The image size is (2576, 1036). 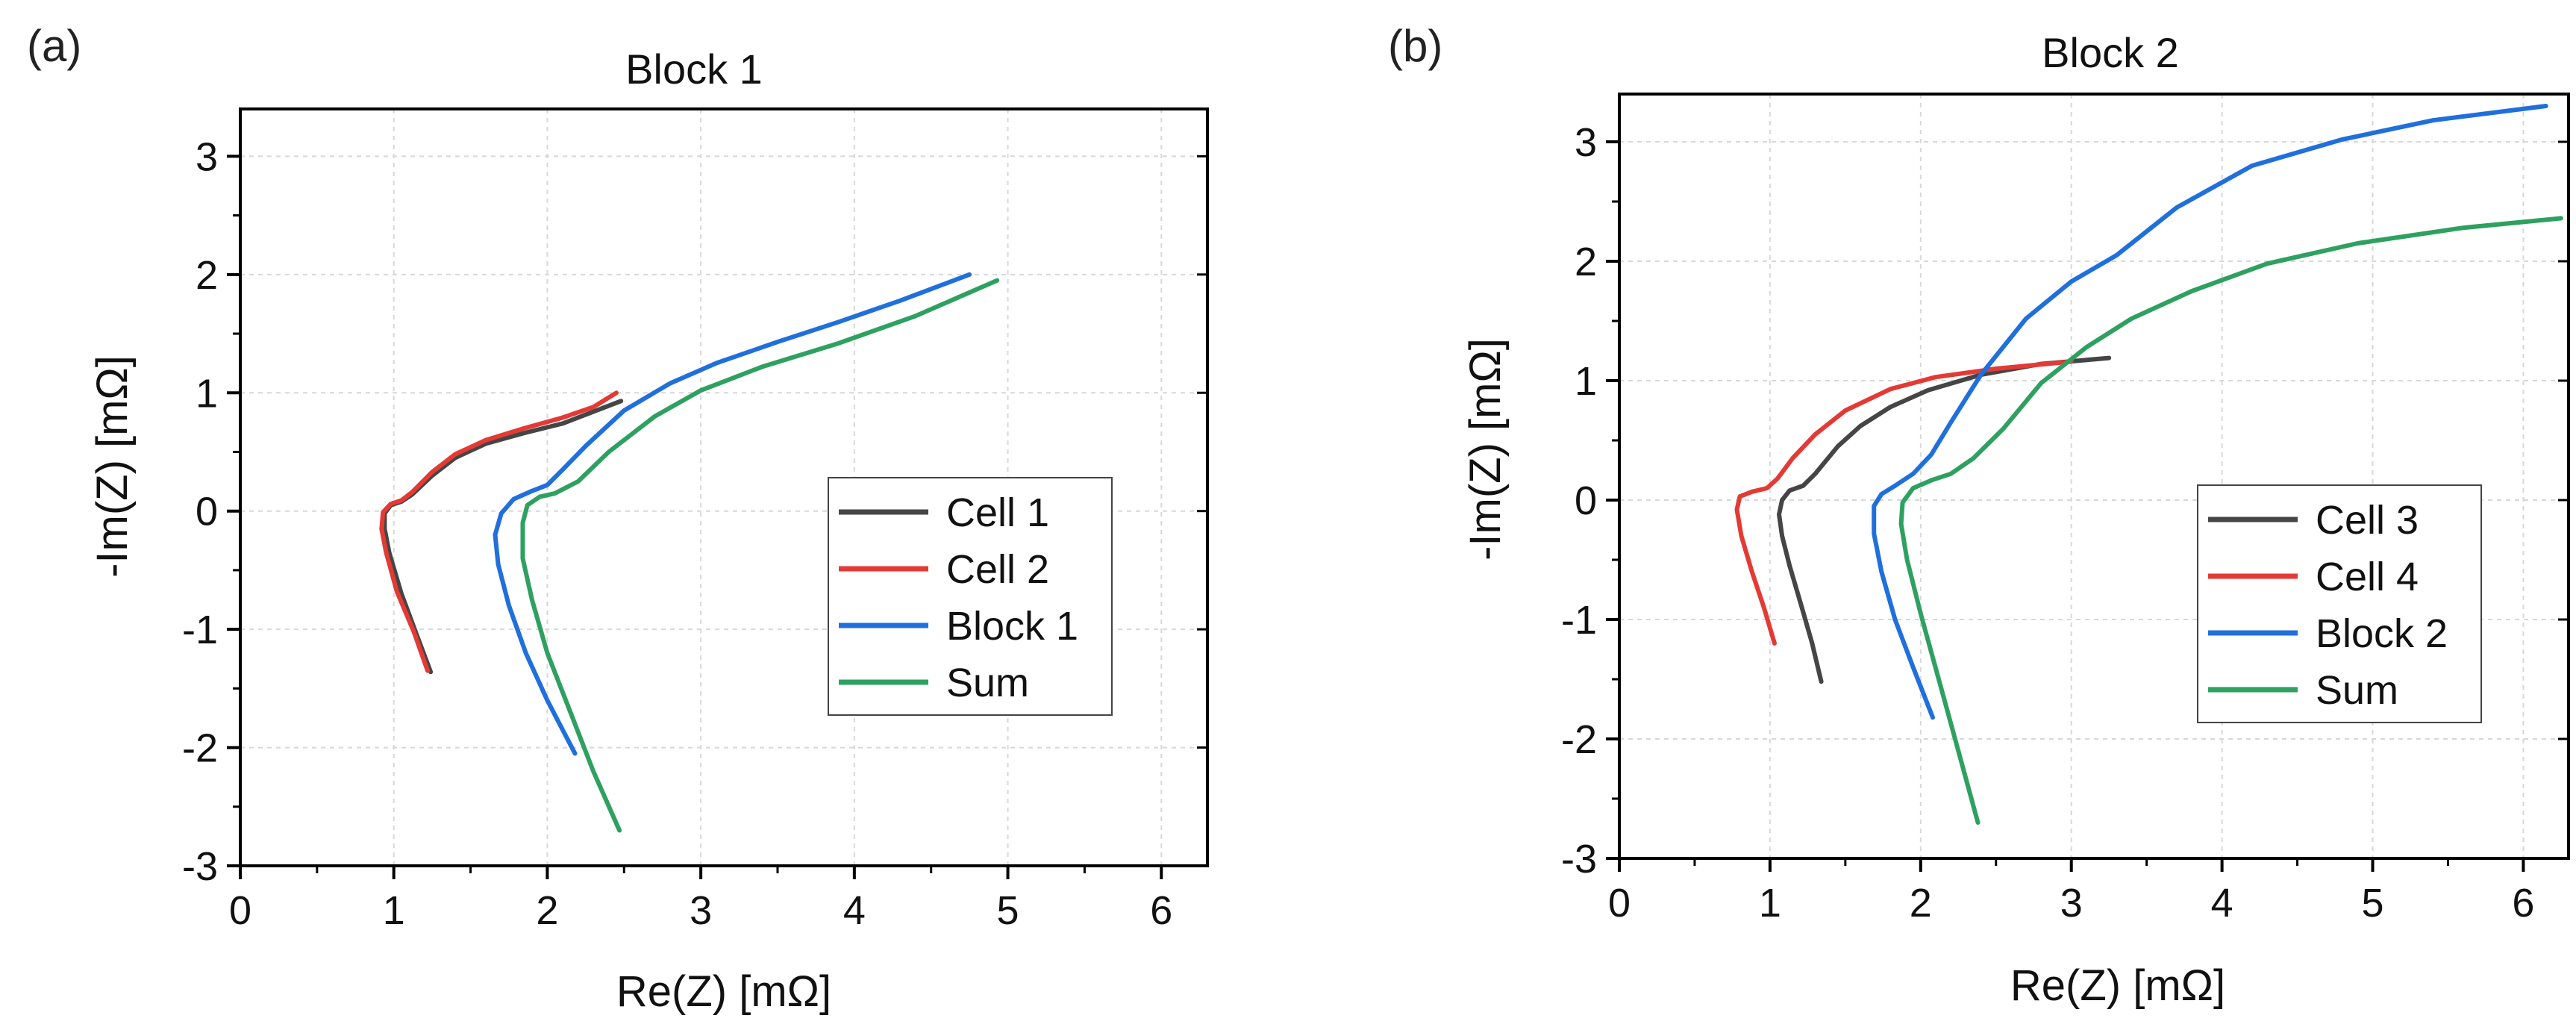 What do you see at coordinates (723, 991) in the screenshot?
I see `x-axis-label-a: Re(Z) [mΩ]` at bounding box center [723, 991].